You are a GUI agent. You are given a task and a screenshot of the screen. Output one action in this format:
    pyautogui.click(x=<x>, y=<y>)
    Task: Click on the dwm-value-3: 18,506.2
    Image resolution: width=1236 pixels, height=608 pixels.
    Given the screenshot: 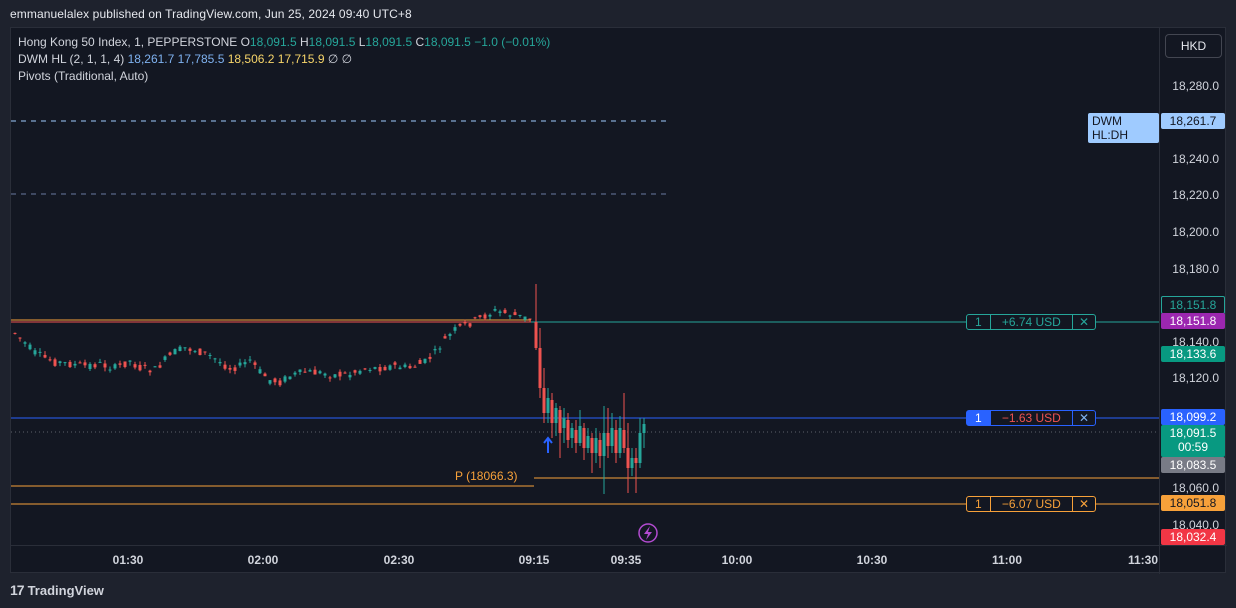 What is the action you would take?
    pyautogui.click(x=251, y=59)
    